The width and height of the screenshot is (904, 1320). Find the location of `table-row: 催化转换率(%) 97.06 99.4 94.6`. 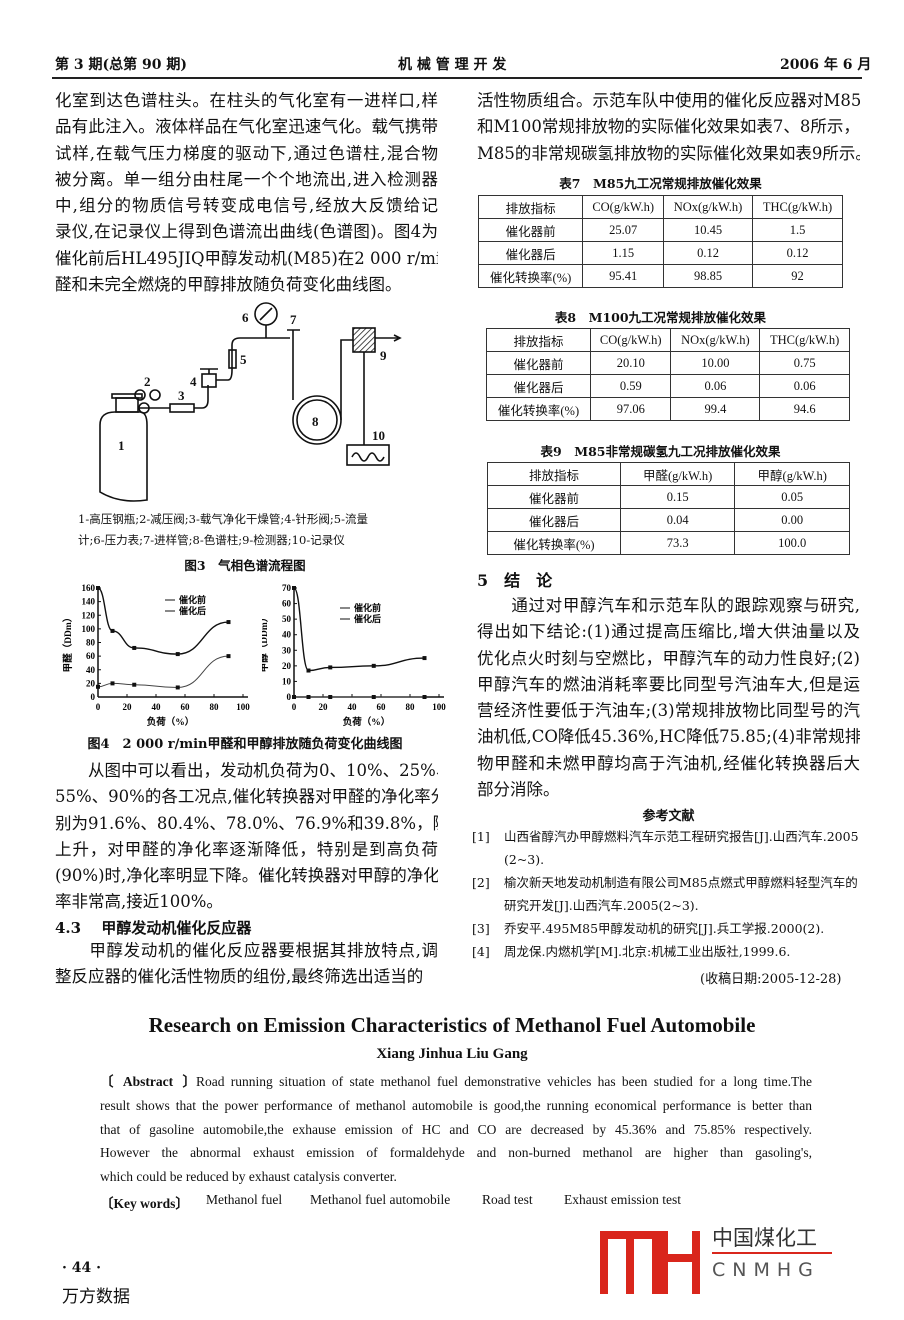

table-row: 催化转换率(%) 97.06 99.4 94.6 is located at coordinates (667, 409).